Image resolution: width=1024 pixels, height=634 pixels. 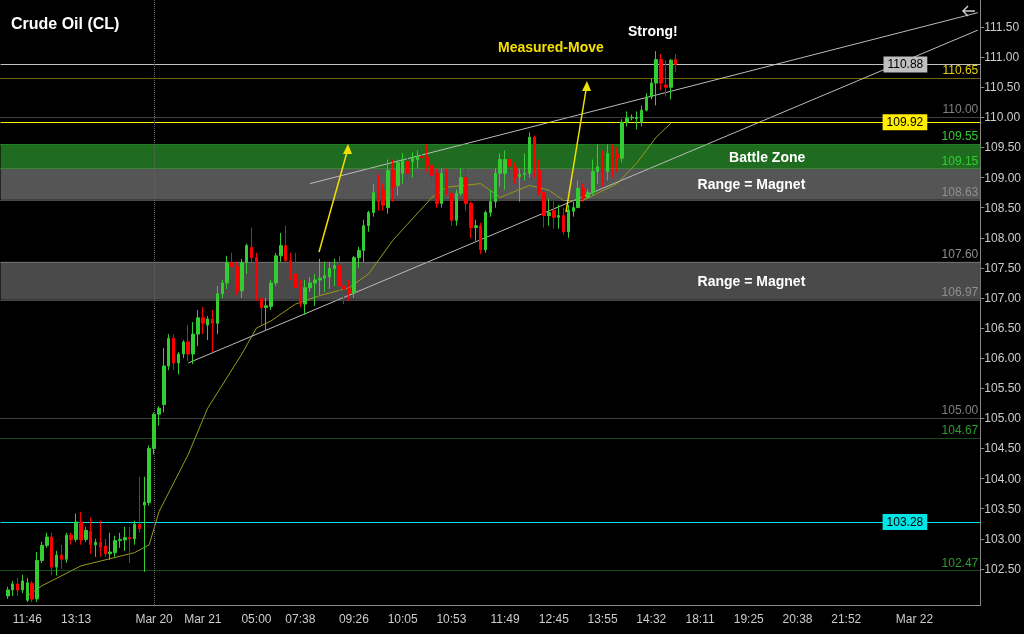 I want to click on y-tick-label: 110.50, so click(x=1002, y=87).